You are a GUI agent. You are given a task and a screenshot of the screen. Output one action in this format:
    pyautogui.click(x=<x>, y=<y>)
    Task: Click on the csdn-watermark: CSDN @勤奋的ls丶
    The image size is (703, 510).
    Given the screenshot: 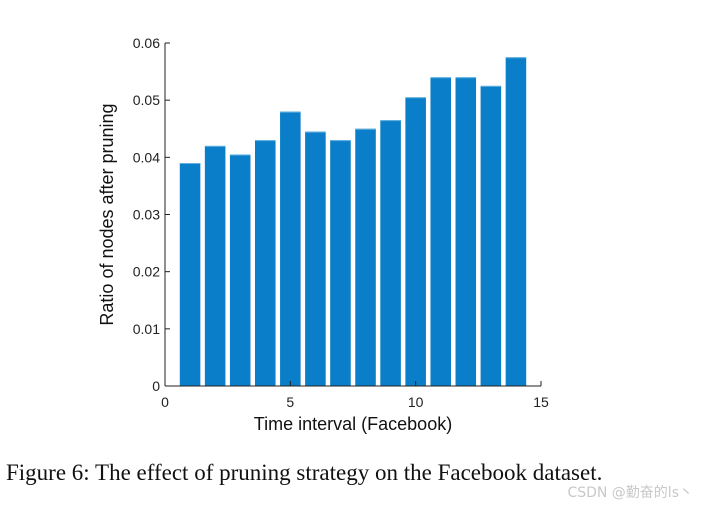 What is the action you would take?
    pyautogui.click(x=630, y=493)
    